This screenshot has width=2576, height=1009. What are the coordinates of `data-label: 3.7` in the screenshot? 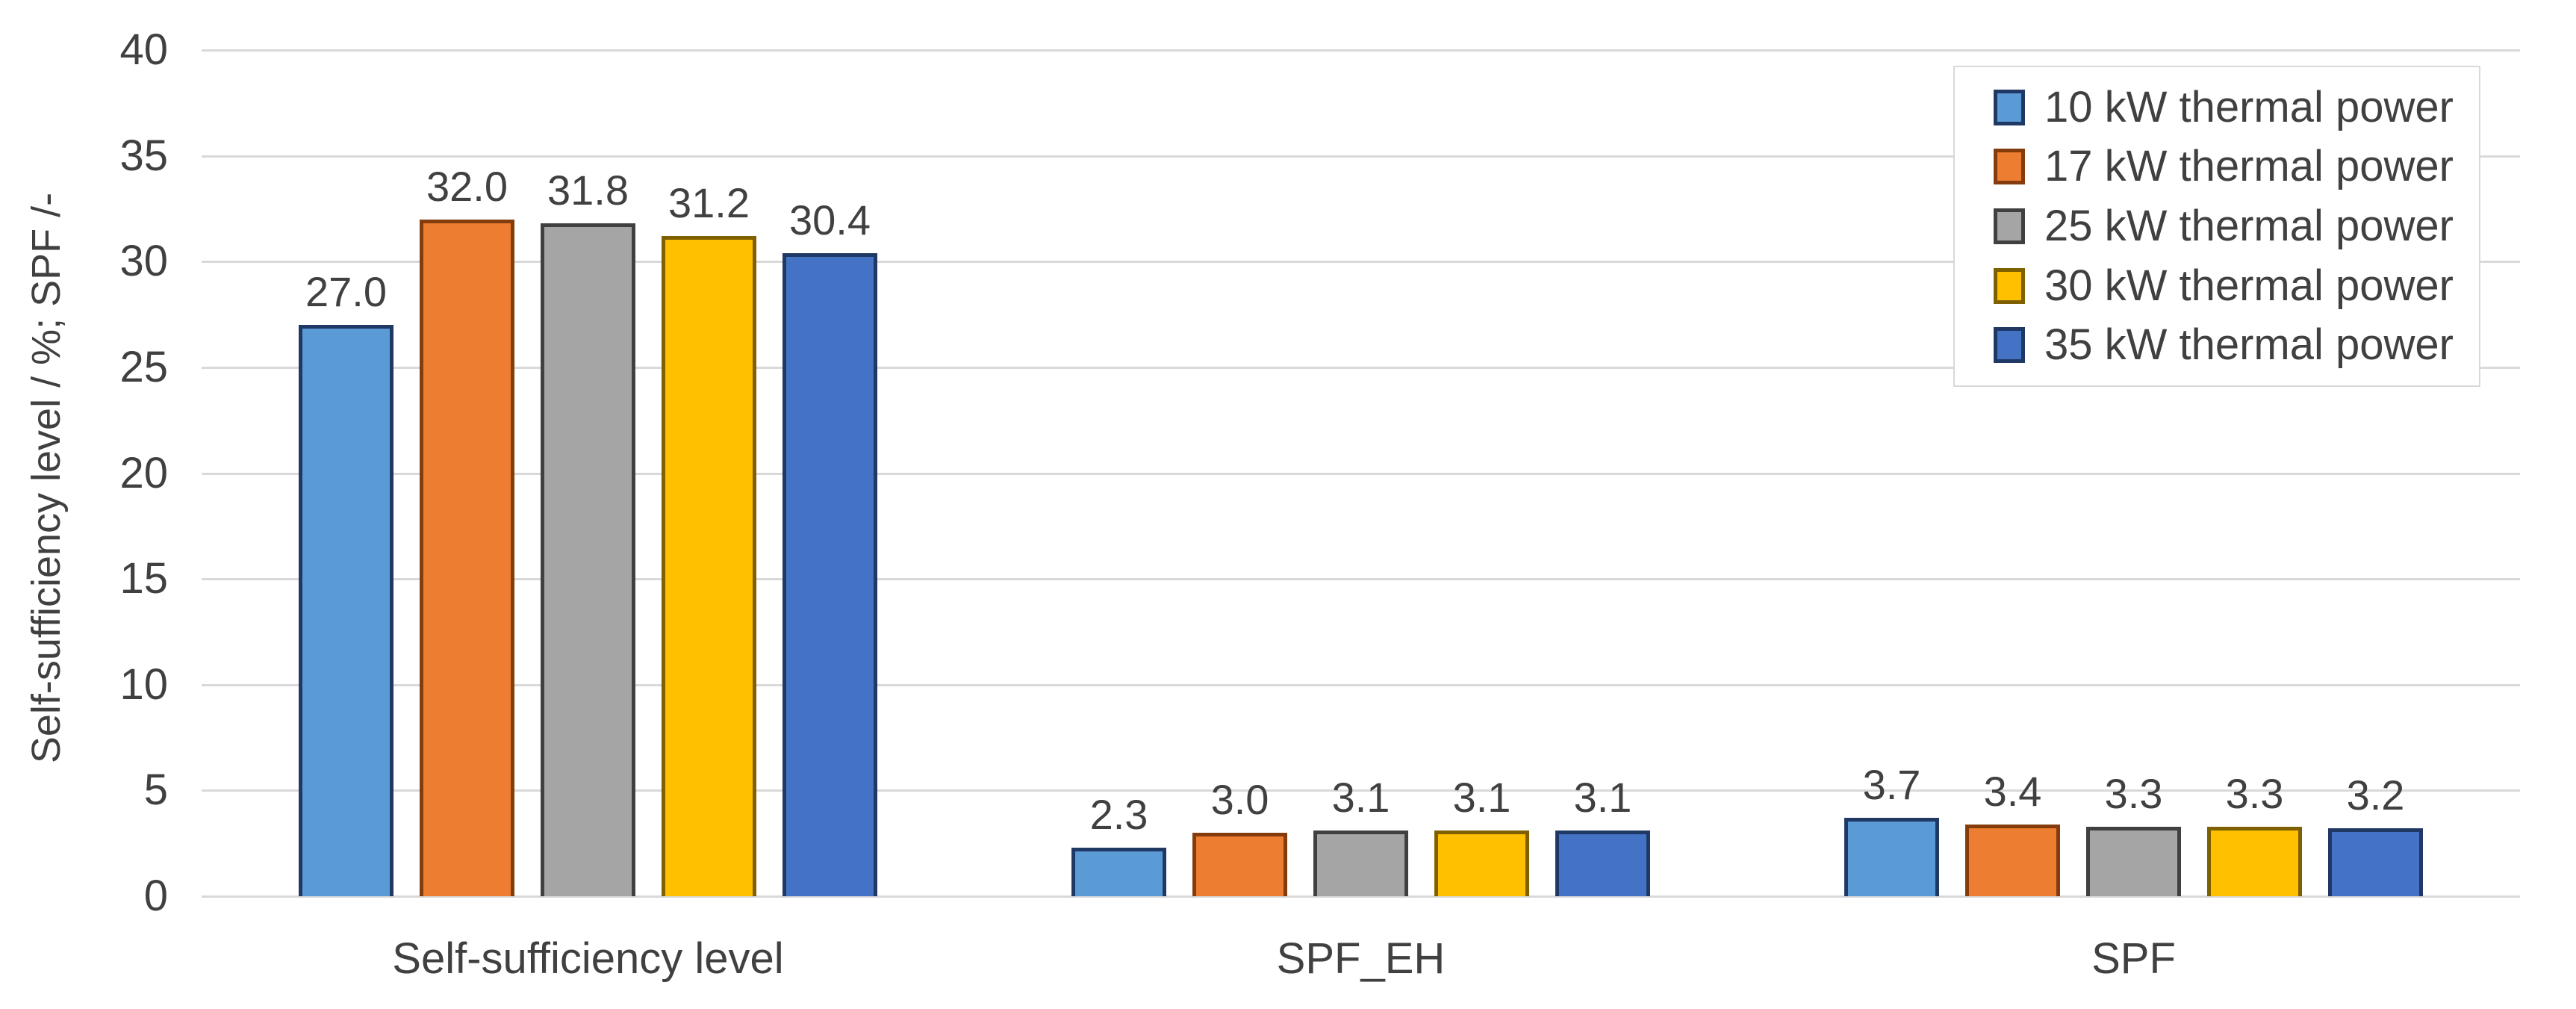 It's located at (1891, 785).